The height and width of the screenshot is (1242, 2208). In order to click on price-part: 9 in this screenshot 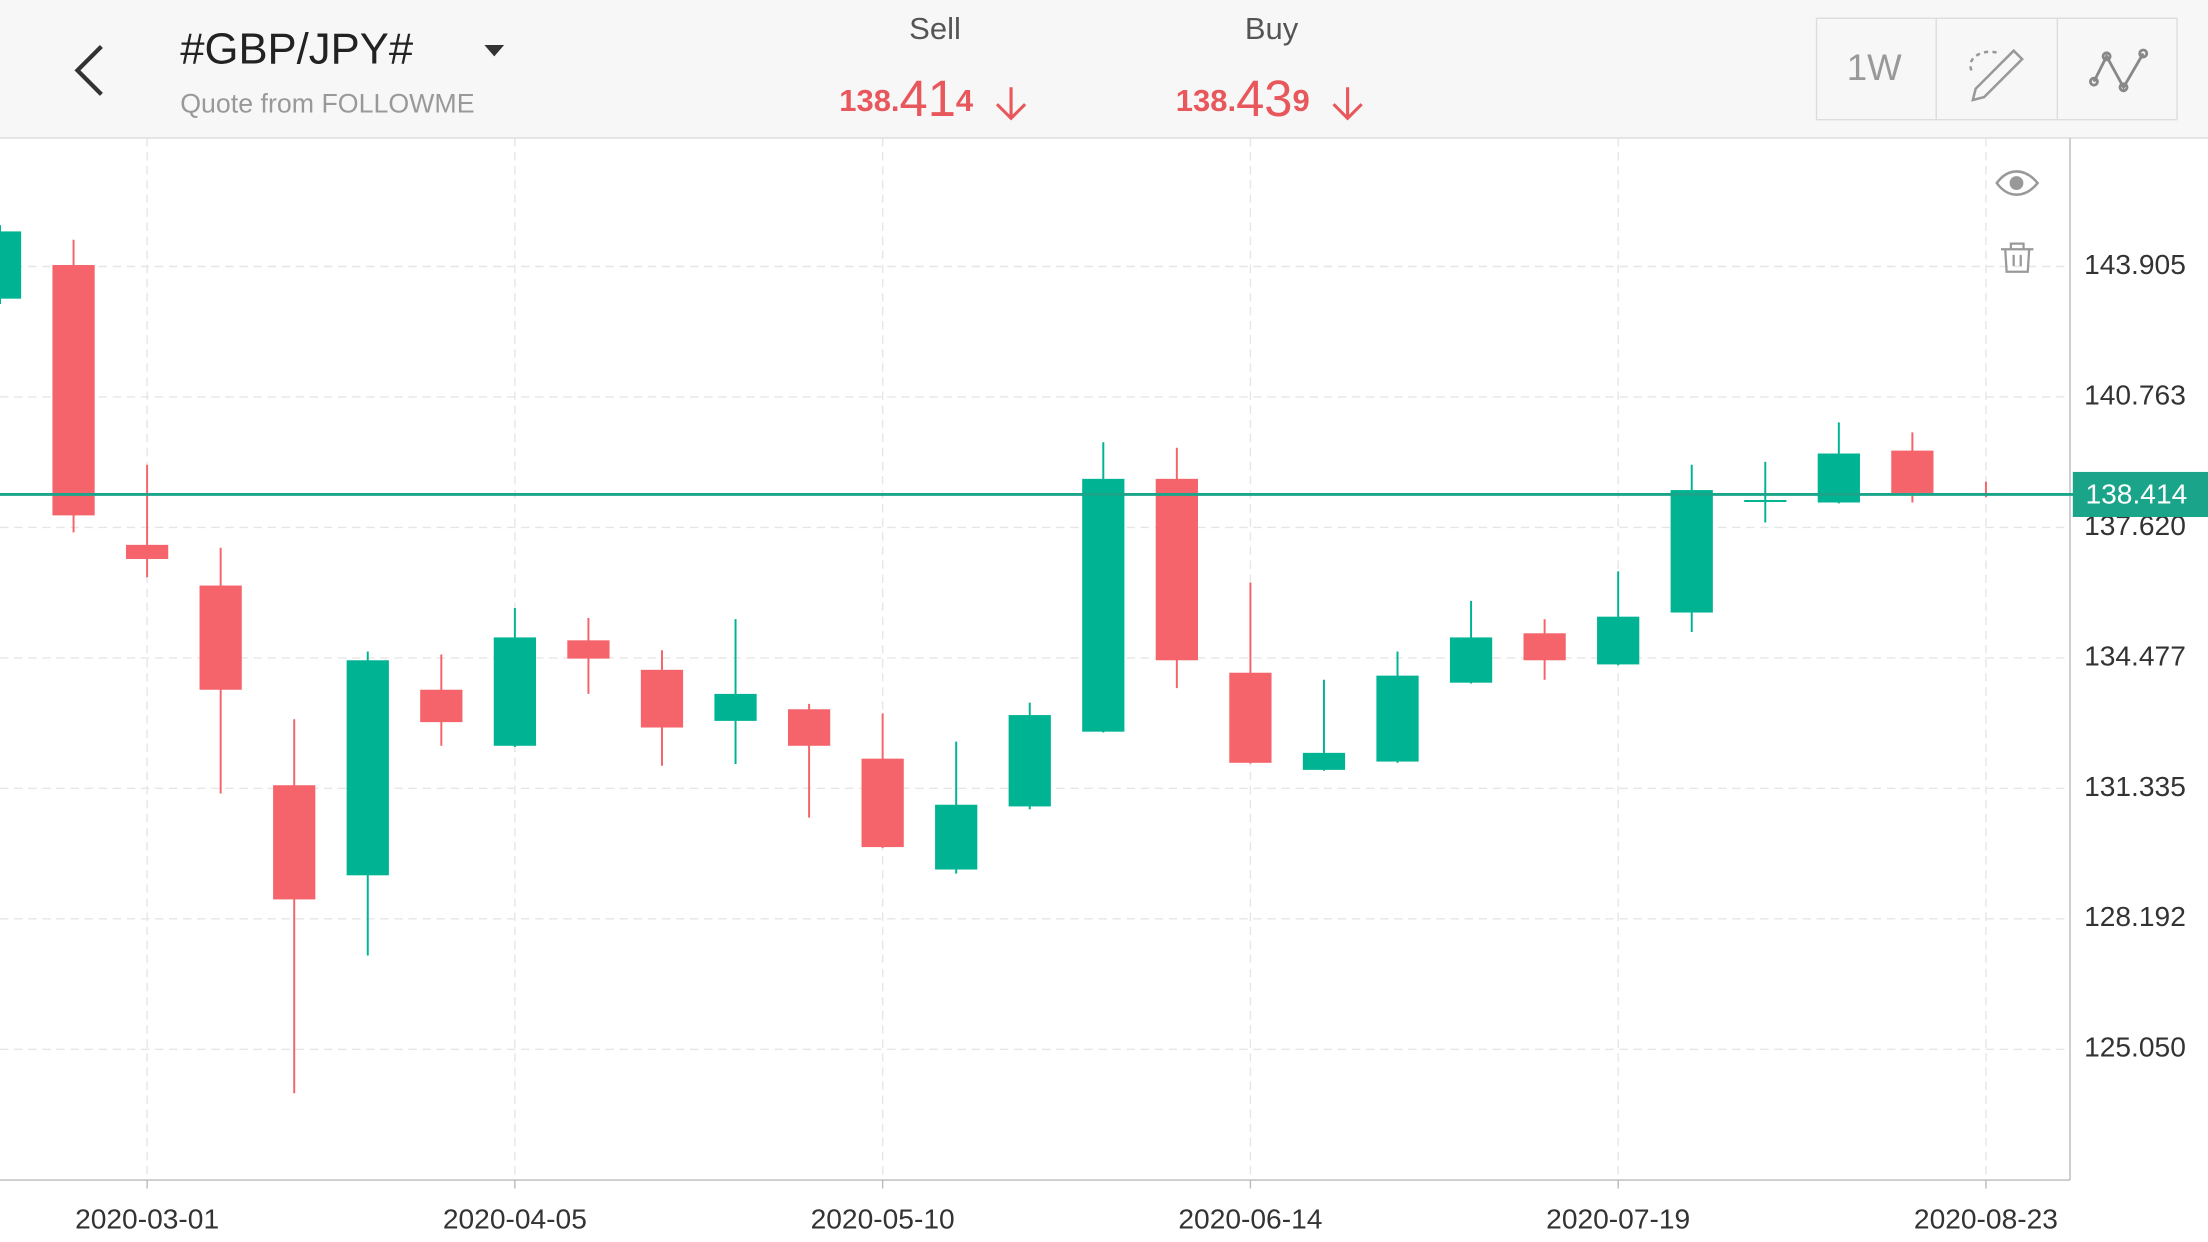, I will do `click(1300, 100)`.